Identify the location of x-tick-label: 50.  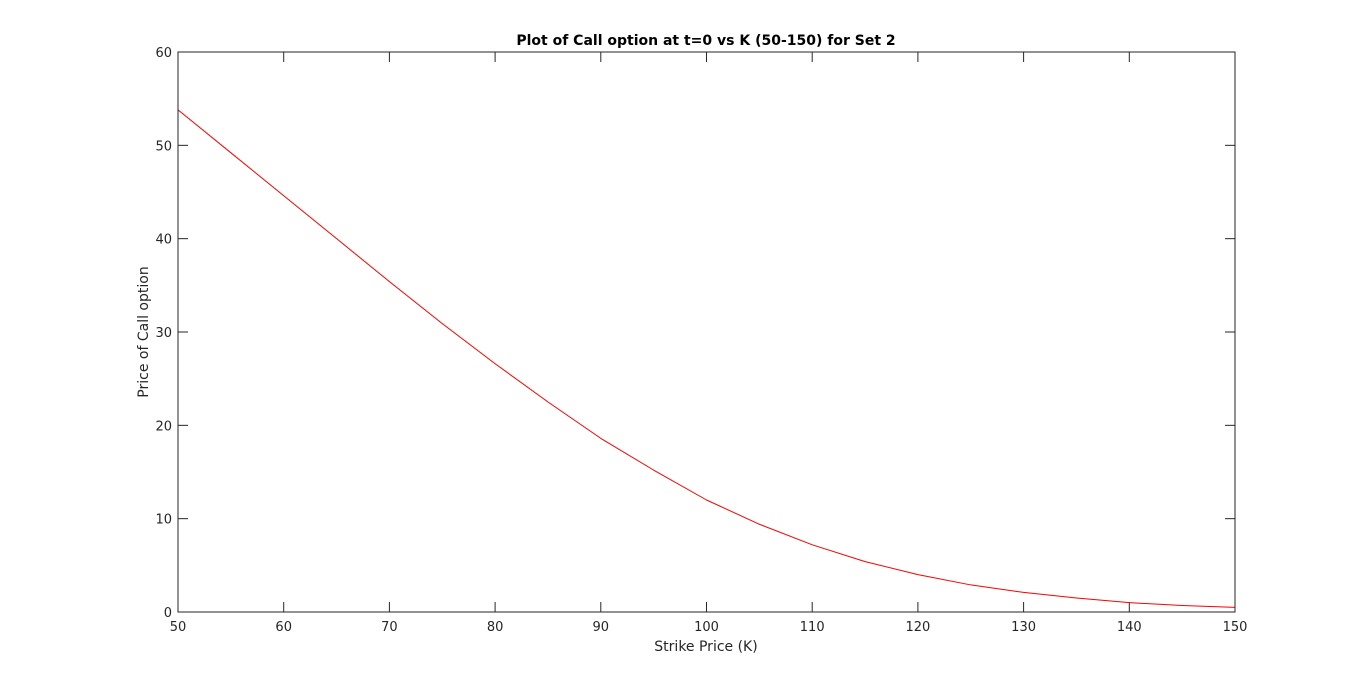
(178, 627).